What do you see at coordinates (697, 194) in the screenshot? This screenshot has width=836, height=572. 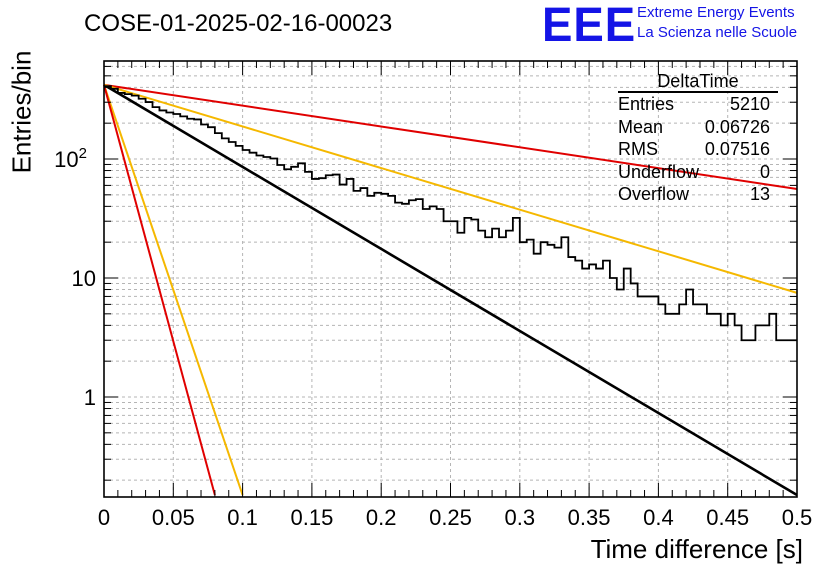 I see `stats-row-overflow: Overflow 13` at bounding box center [697, 194].